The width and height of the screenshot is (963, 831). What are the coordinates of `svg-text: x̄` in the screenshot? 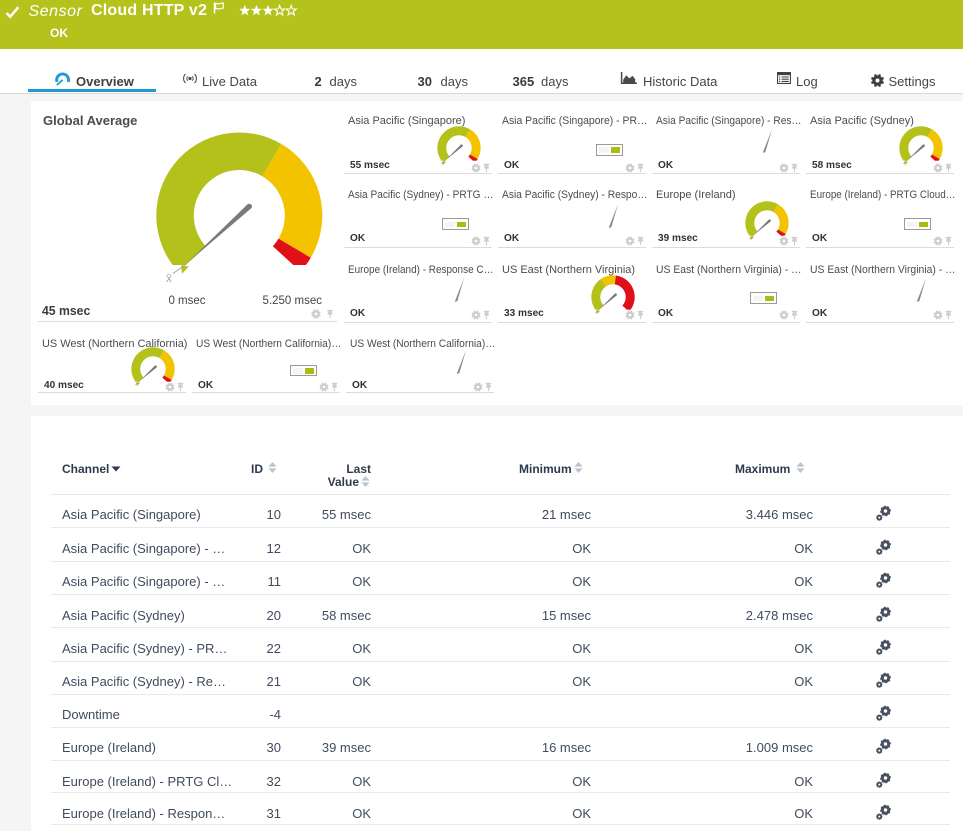 It's located at (169, 278).